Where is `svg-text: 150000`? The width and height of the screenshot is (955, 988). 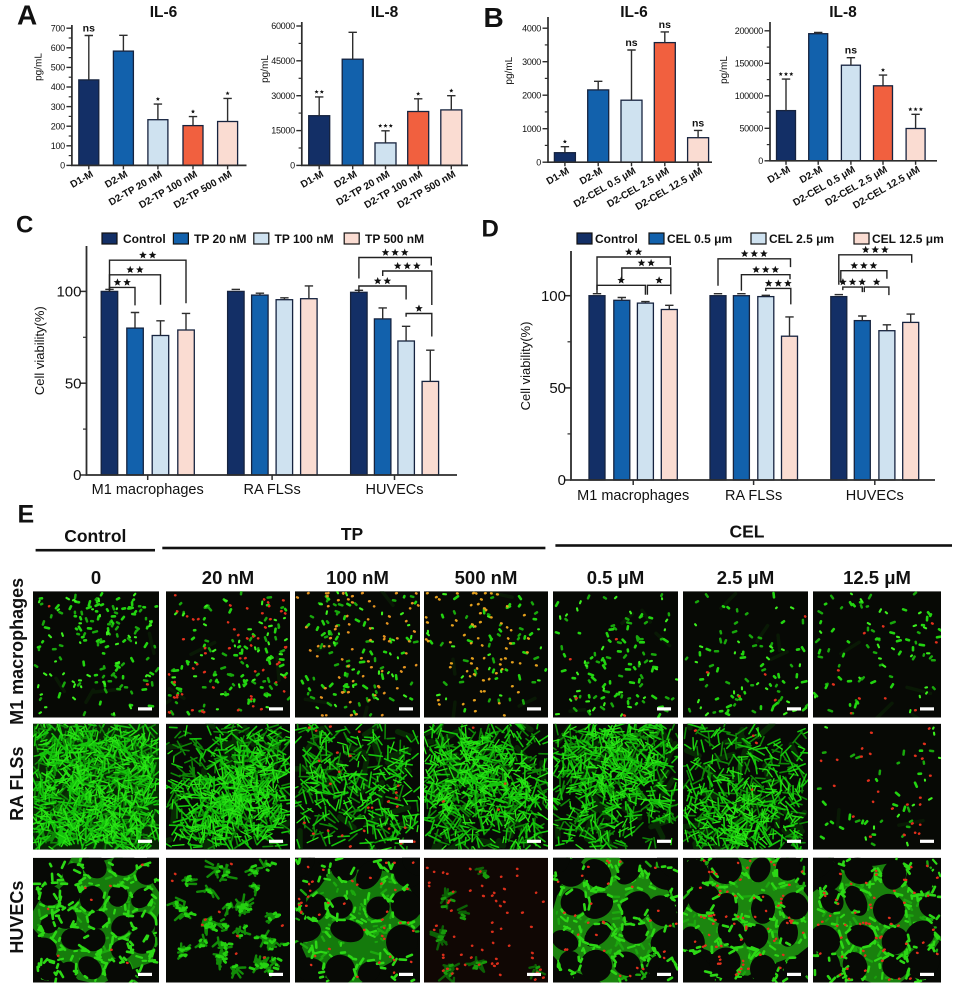 svg-text: 150000 is located at coordinates (749, 64).